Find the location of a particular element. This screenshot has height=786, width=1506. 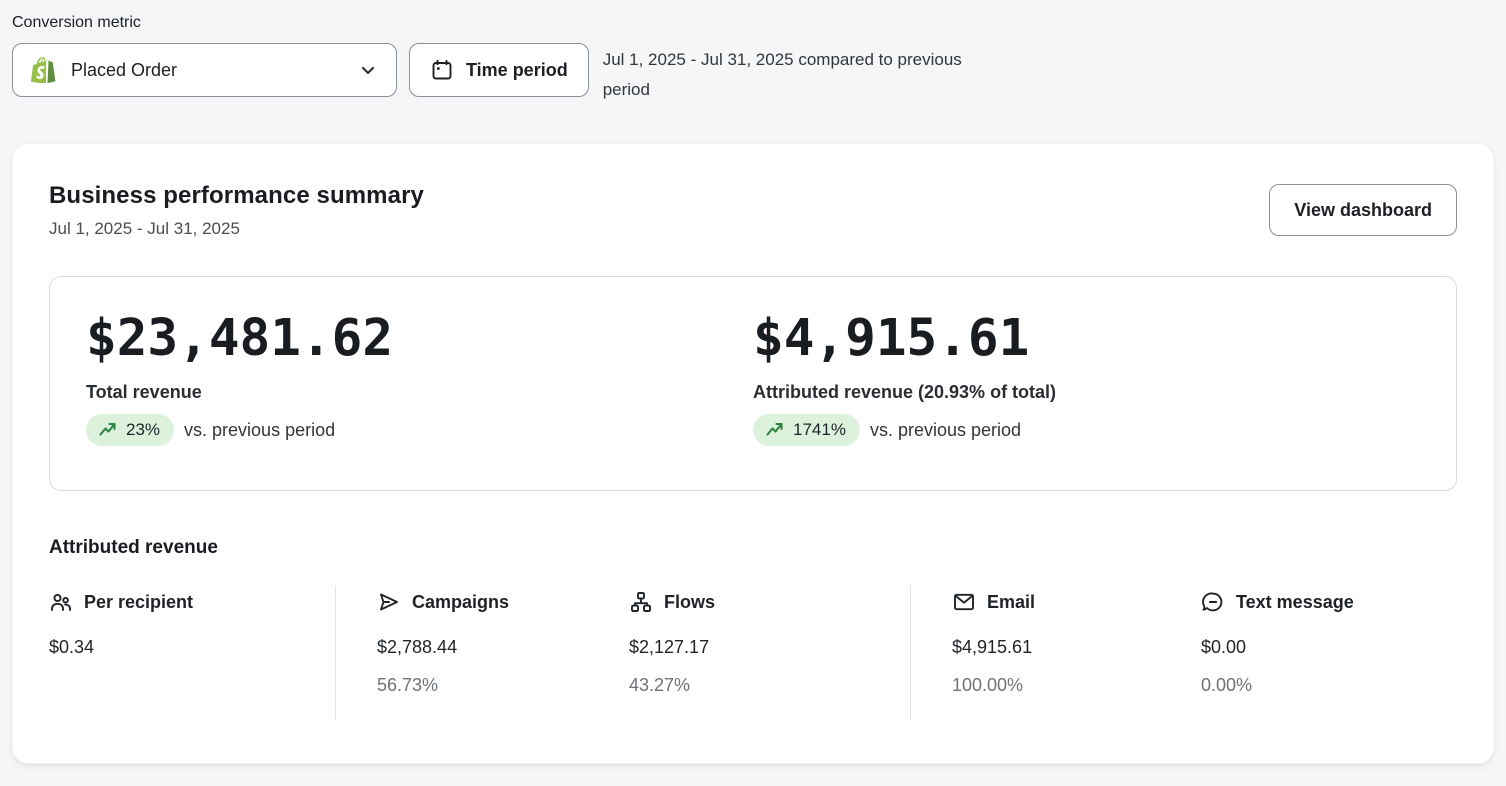

attr-col-value: $4,915.61 is located at coordinates (992, 647).